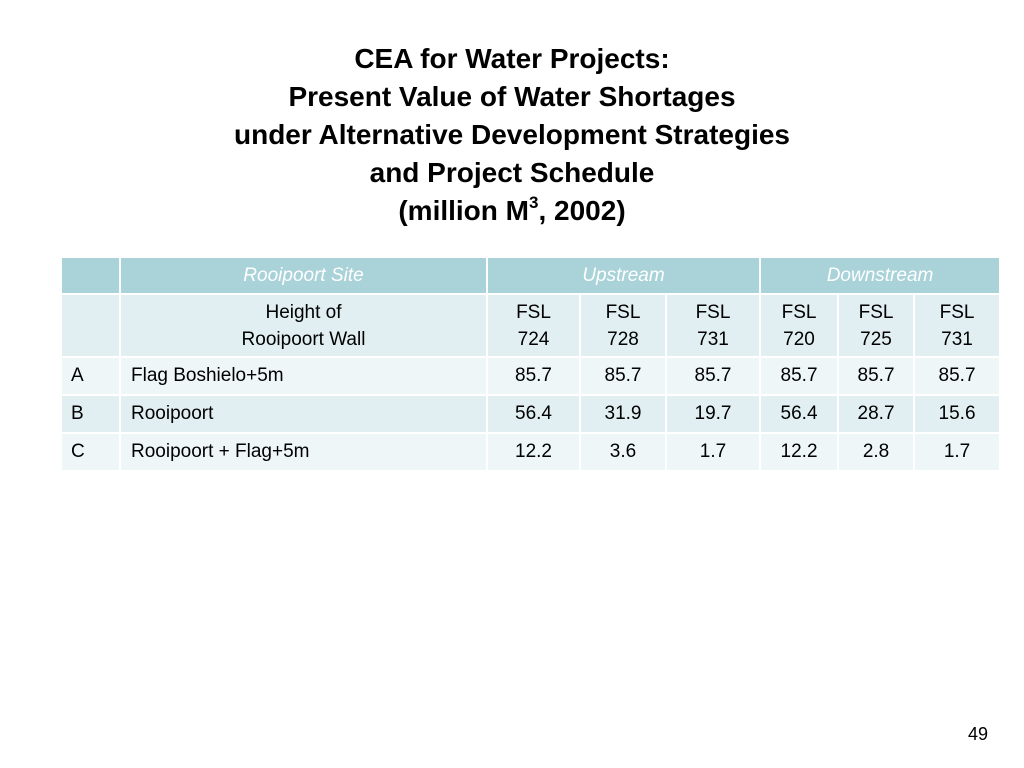 The height and width of the screenshot is (768, 1024). Describe the element at coordinates (623, 339) in the screenshot. I see `fsl-value: 728` at that location.